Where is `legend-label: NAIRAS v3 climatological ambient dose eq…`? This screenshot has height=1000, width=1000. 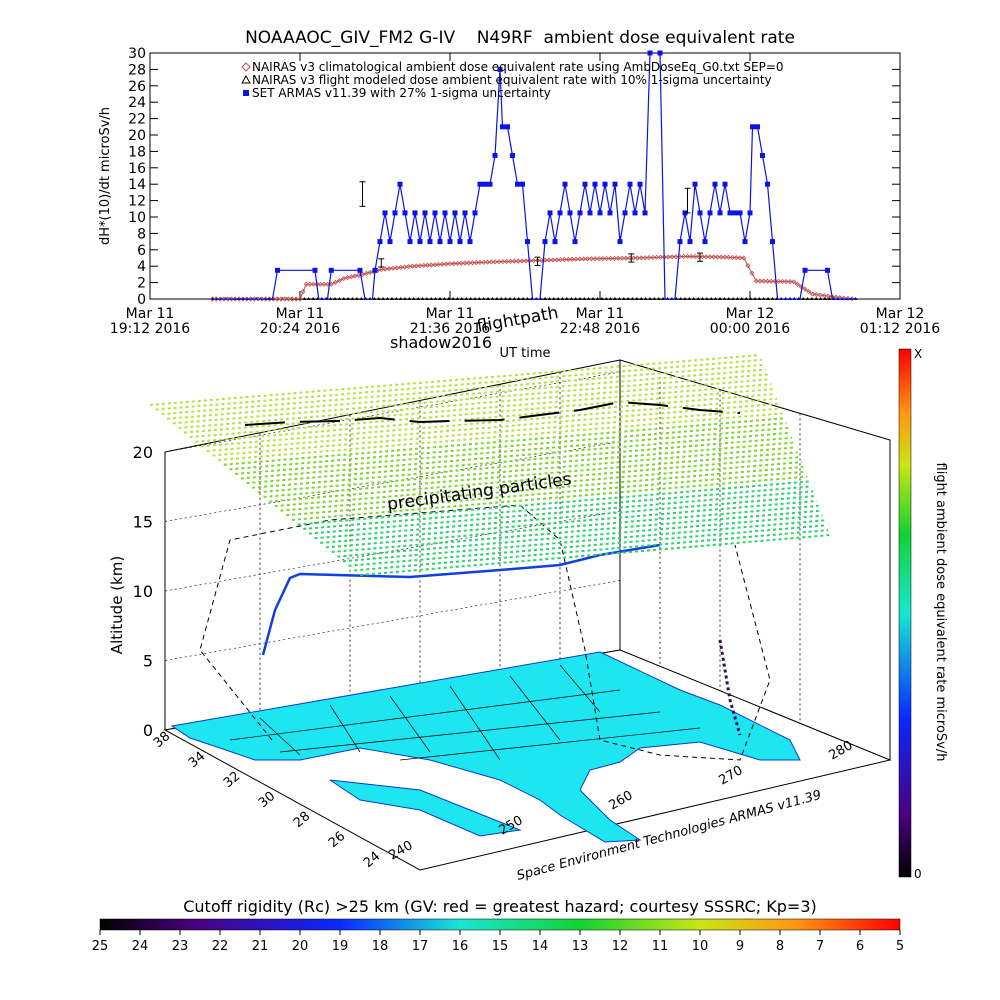
legend-label: NAIRAS v3 climatological ambient dose eq… is located at coordinates (518, 67).